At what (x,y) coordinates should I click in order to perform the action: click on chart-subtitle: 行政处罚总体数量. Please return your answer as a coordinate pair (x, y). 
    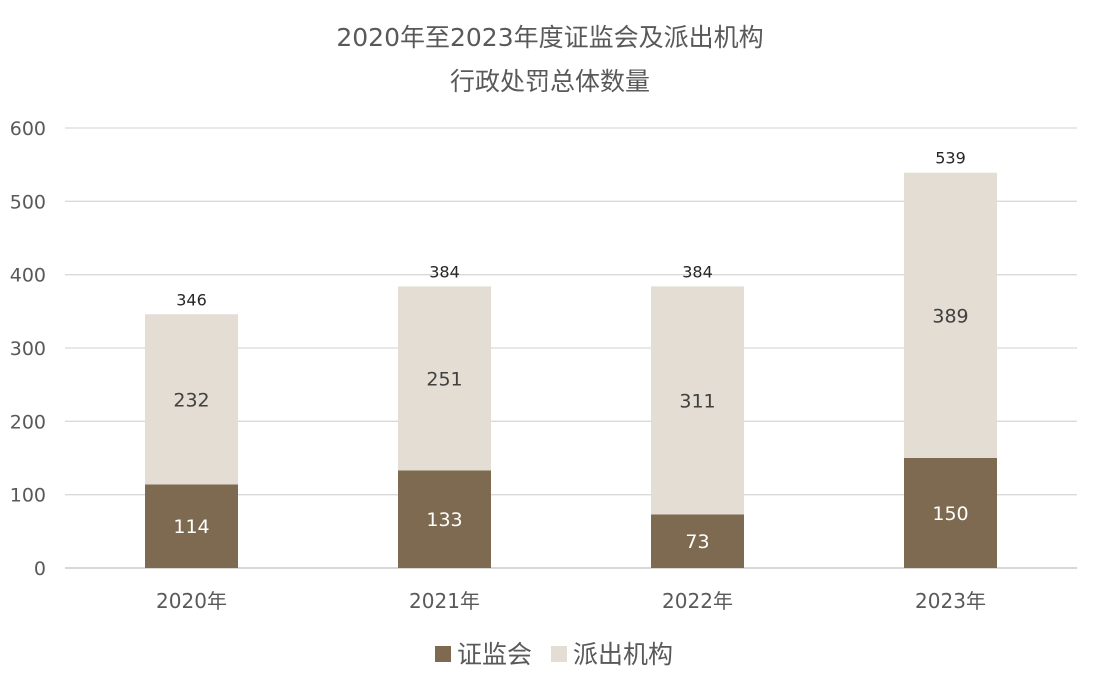
    Looking at the image, I should click on (550, 81).